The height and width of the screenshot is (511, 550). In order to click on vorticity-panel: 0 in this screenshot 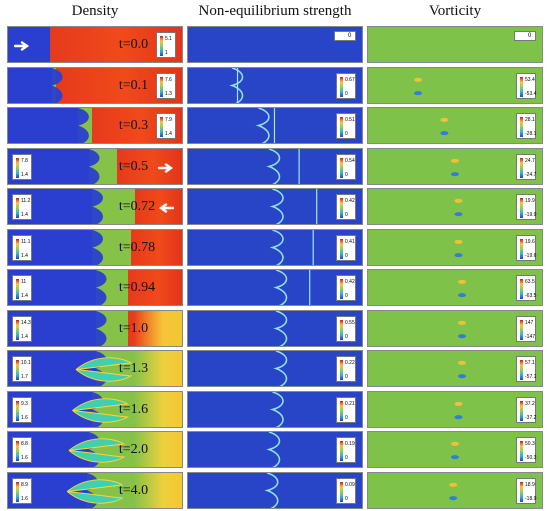, I will do `click(455, 44)`.